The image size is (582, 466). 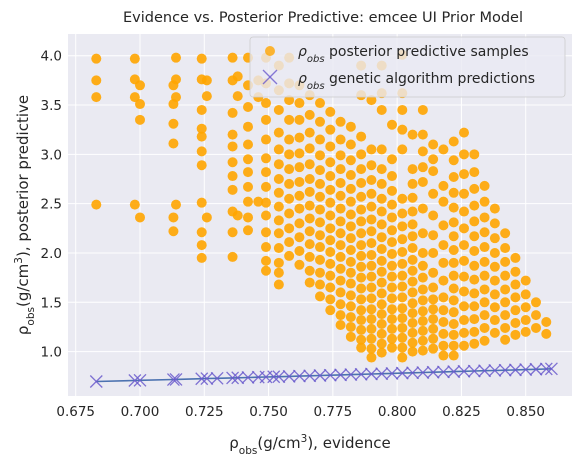 What do you see at coordinates (25, 215) in the screenshot?
I see `y-axis-label: ρobs(g/cm3), posterior predictive` at bounding box center [25, 215].